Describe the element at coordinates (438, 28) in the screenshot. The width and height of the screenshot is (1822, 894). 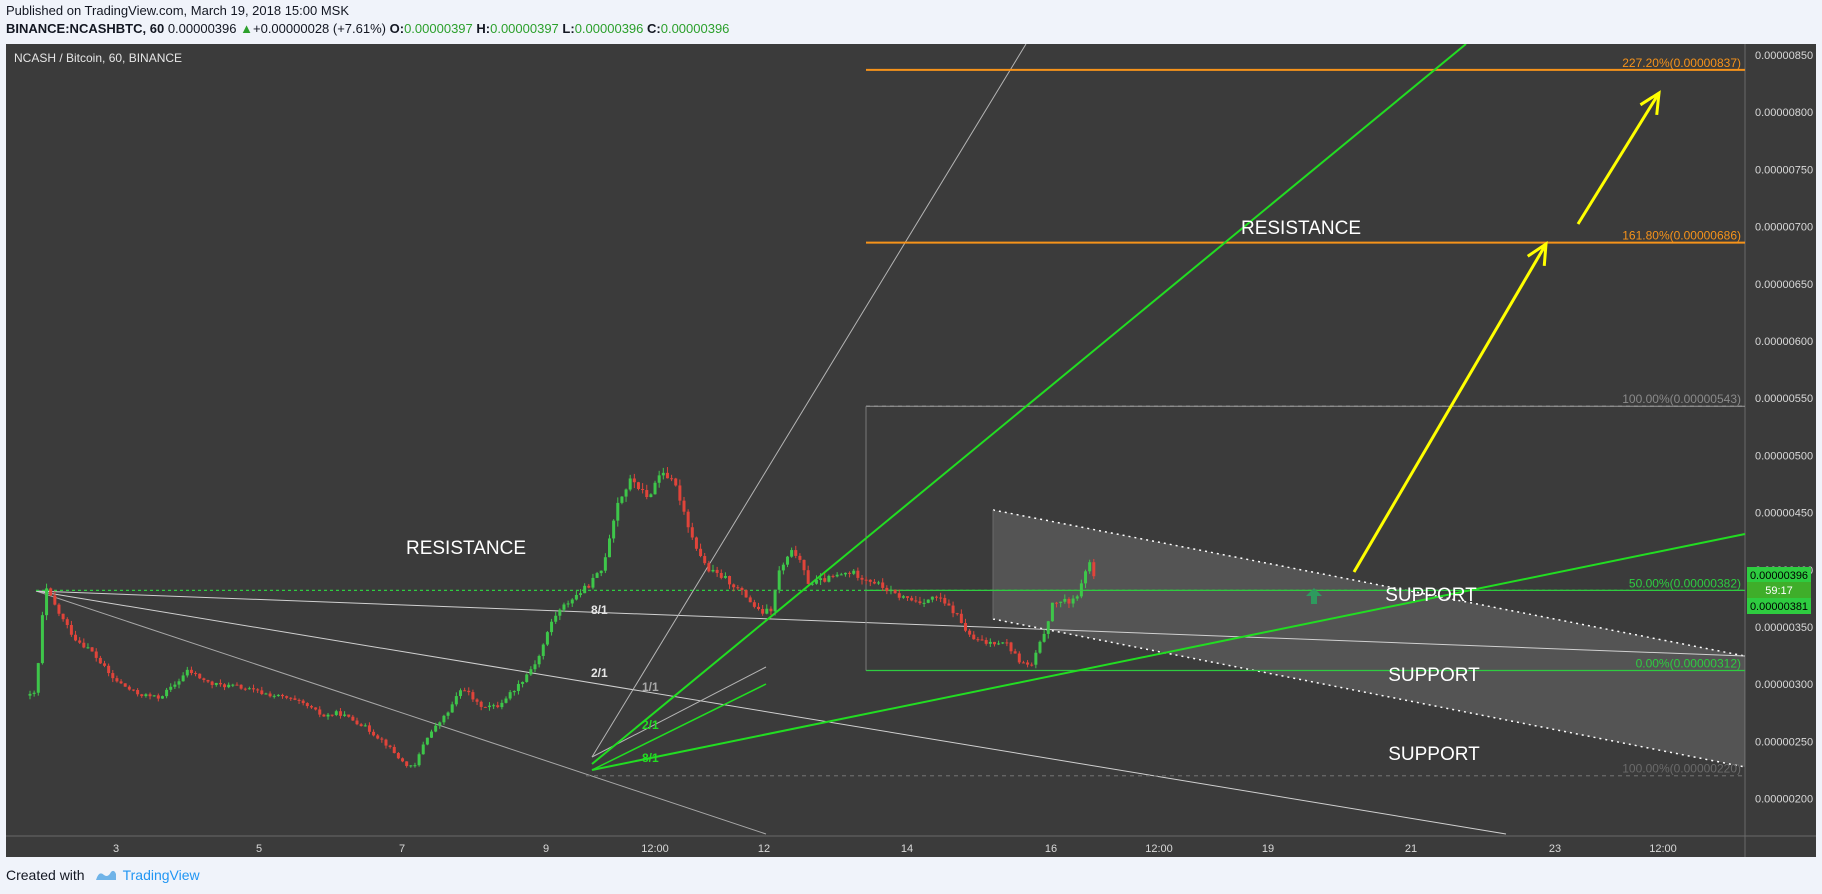
I see `open-value: 0.00000397` at that location.